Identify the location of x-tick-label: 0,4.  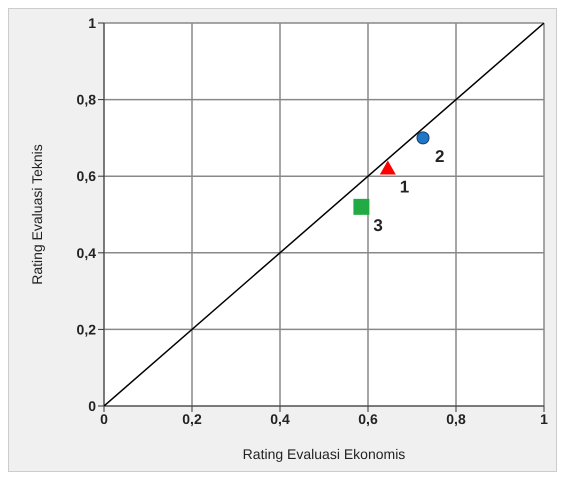
(280, 418).